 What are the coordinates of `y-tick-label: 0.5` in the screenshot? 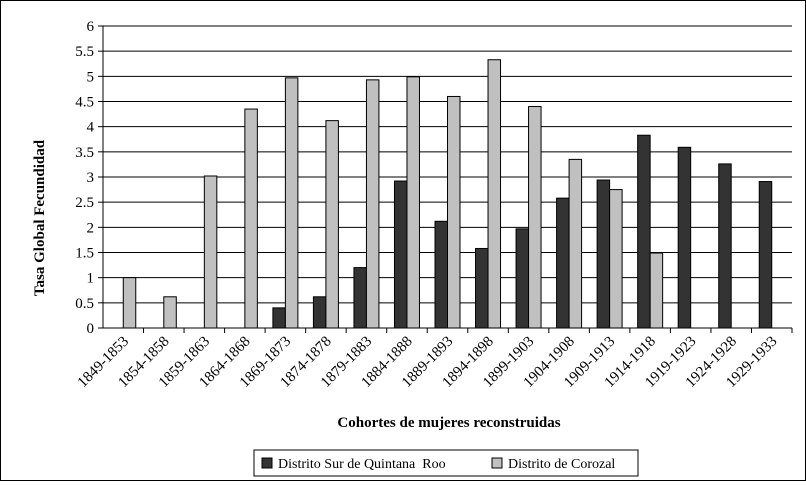 It's located at (84, 304).